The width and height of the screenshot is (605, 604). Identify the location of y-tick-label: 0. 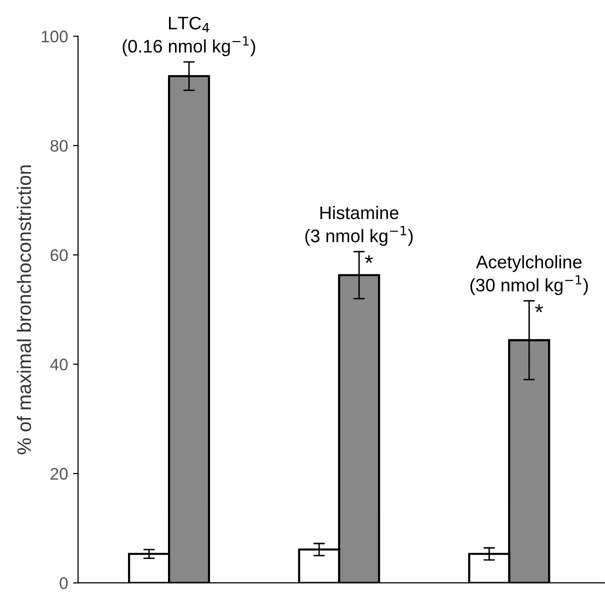
(64, 583).